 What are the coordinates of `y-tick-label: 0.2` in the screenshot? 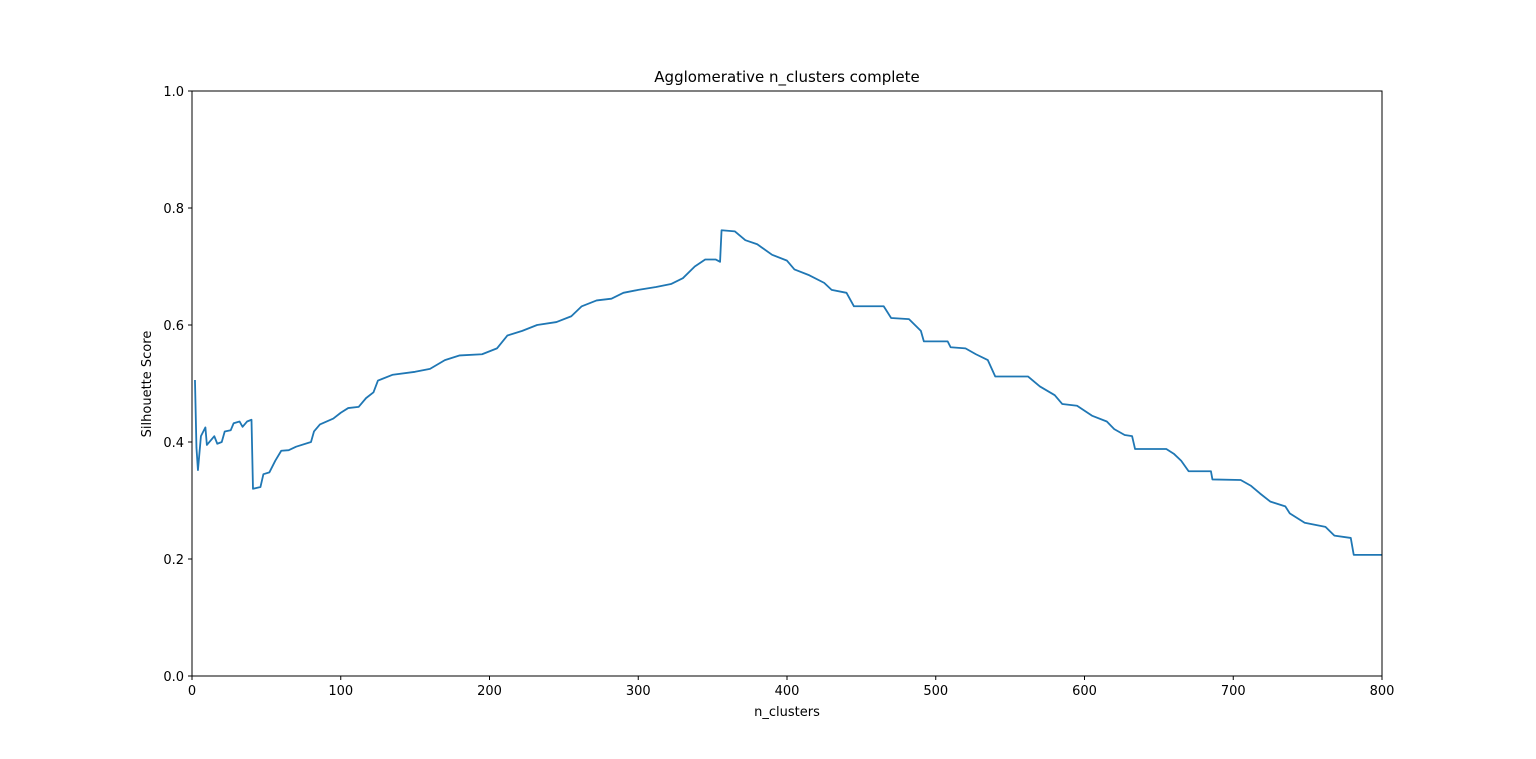 It's located at (173, 560).